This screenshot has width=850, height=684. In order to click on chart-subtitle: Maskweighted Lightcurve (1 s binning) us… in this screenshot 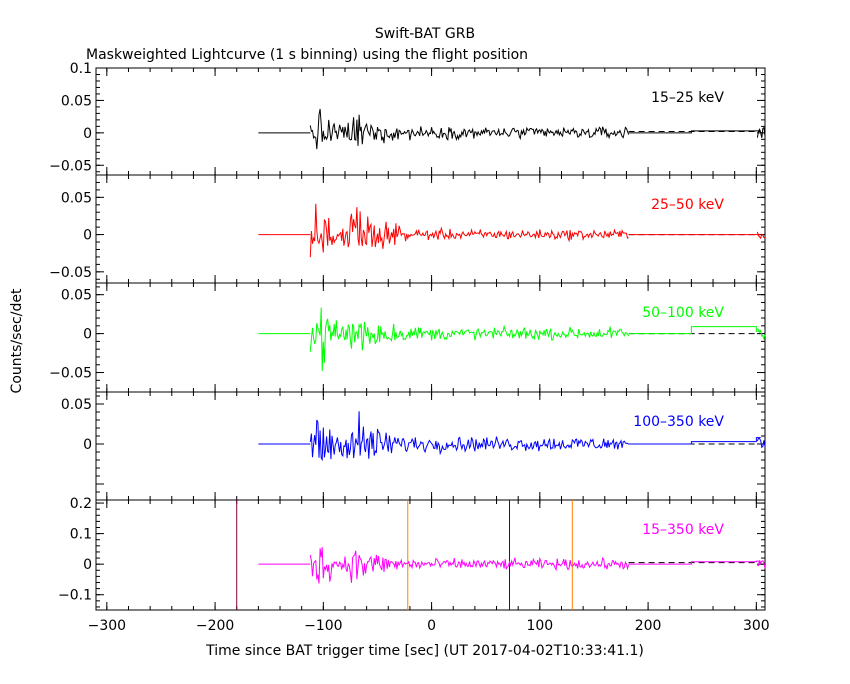, I will do `click(307, 55)`.